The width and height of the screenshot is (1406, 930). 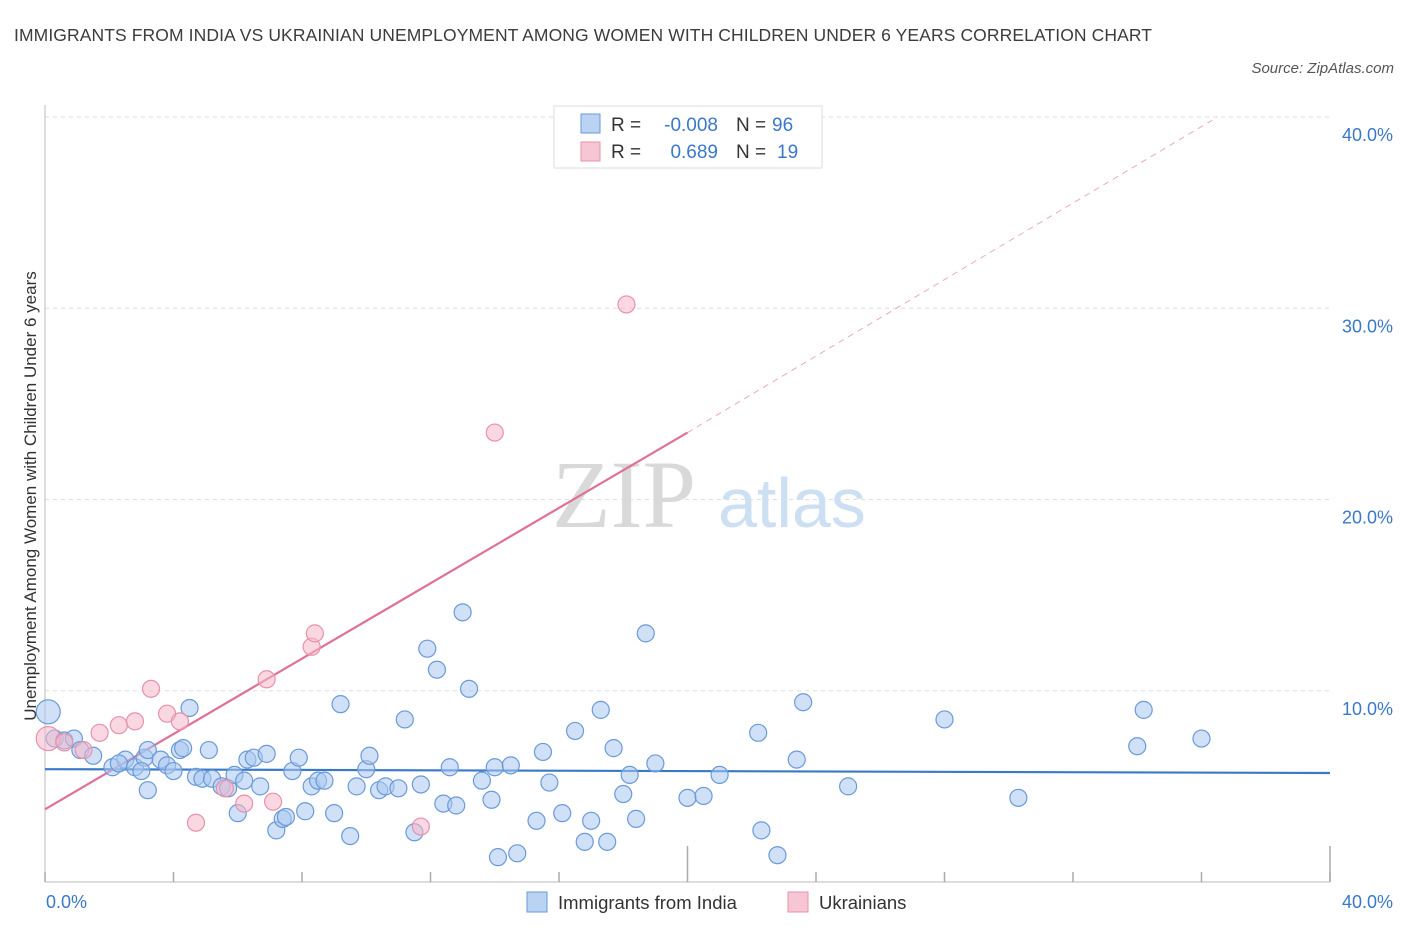 I want to click on legend-n-value-india: 96, so click(x=782, y=125).